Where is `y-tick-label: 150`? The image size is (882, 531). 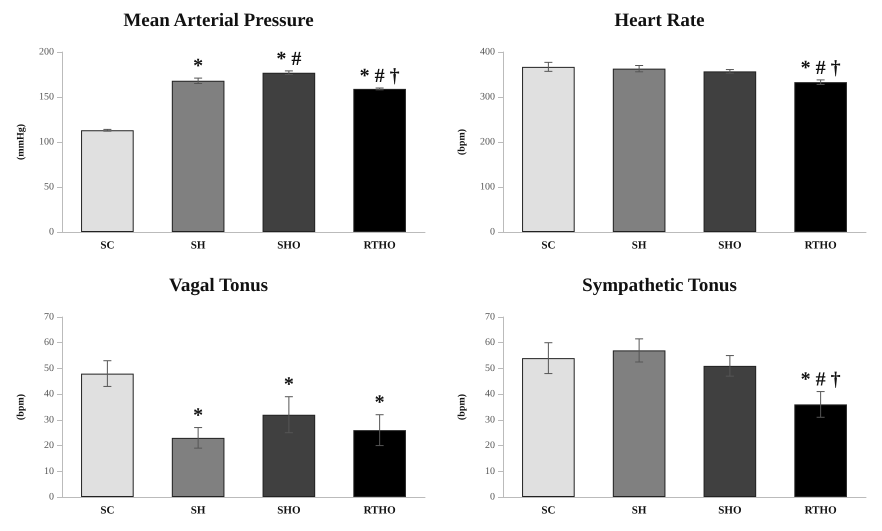 y-tick-label: 150 is located at coordinates (46, 97).